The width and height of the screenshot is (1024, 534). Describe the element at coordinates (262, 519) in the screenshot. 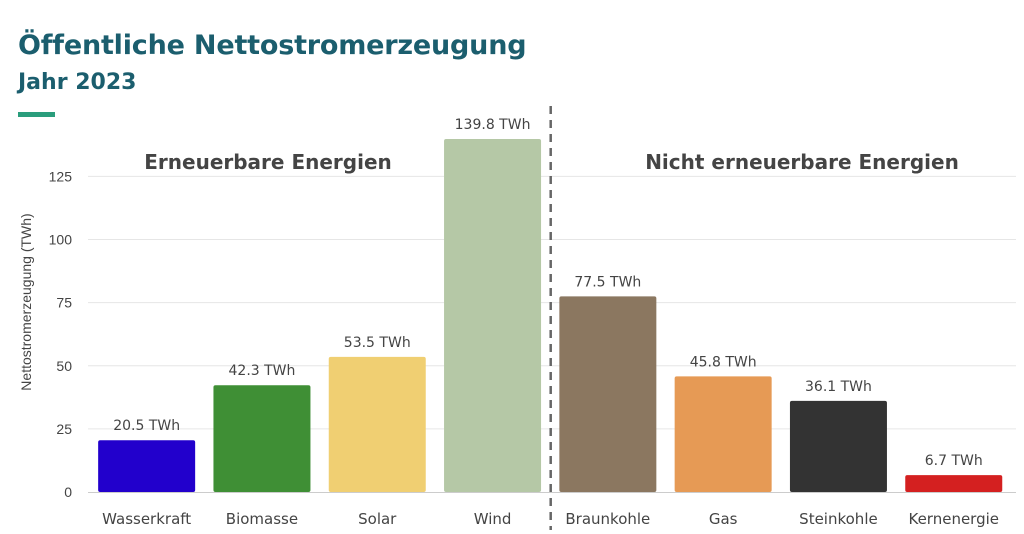

I see `category-label: Biomasse` at that location.